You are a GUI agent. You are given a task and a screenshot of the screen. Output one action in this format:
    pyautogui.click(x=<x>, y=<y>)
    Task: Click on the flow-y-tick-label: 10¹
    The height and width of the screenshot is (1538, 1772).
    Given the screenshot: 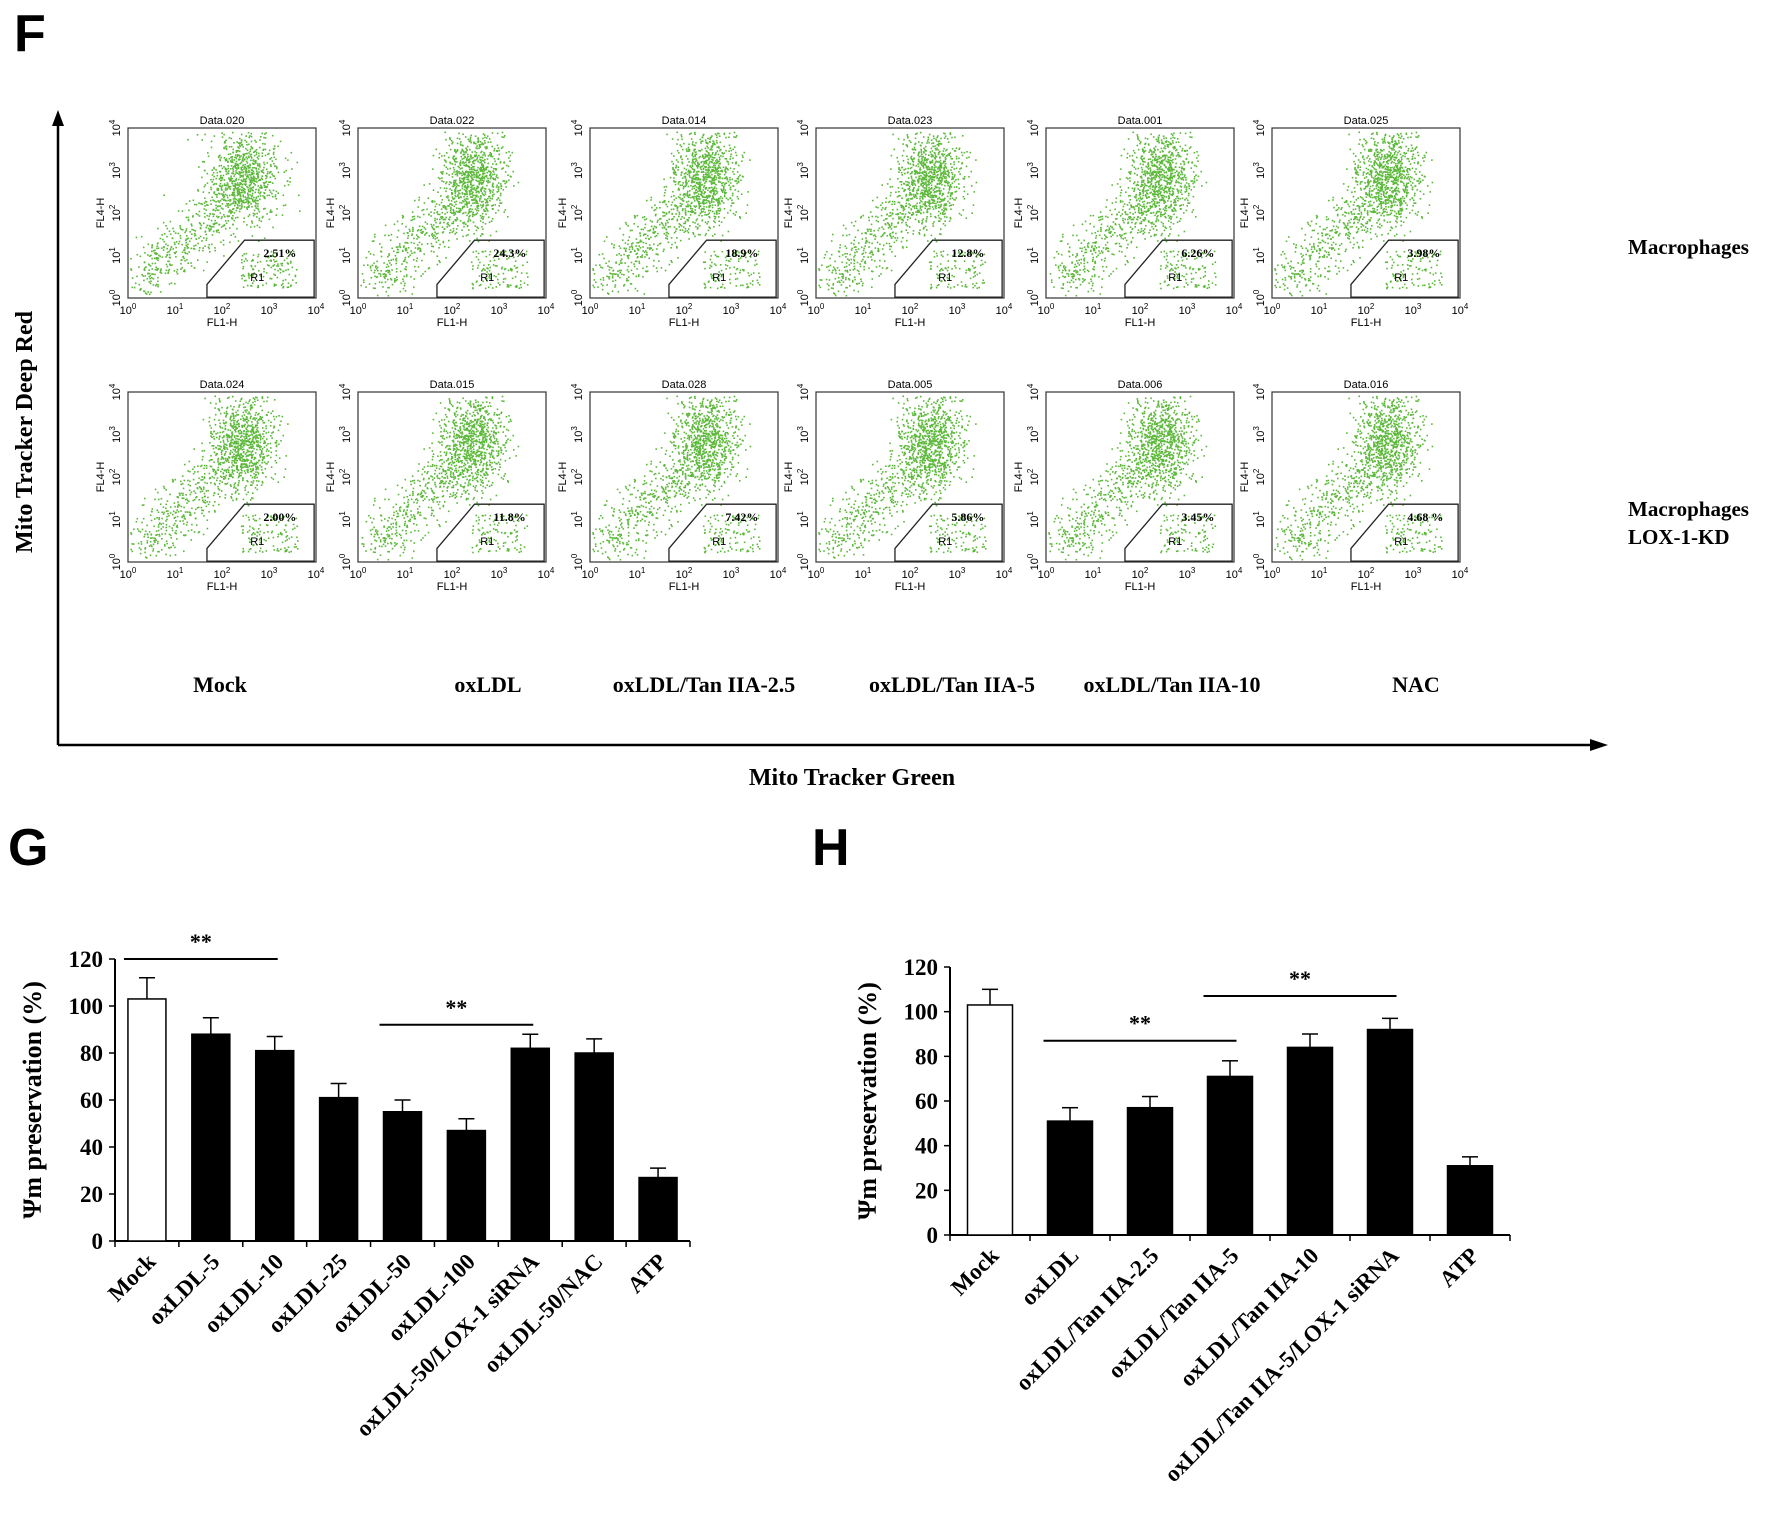 What is the action you would take?
    pyautogui.click(x=577, y=519)
    